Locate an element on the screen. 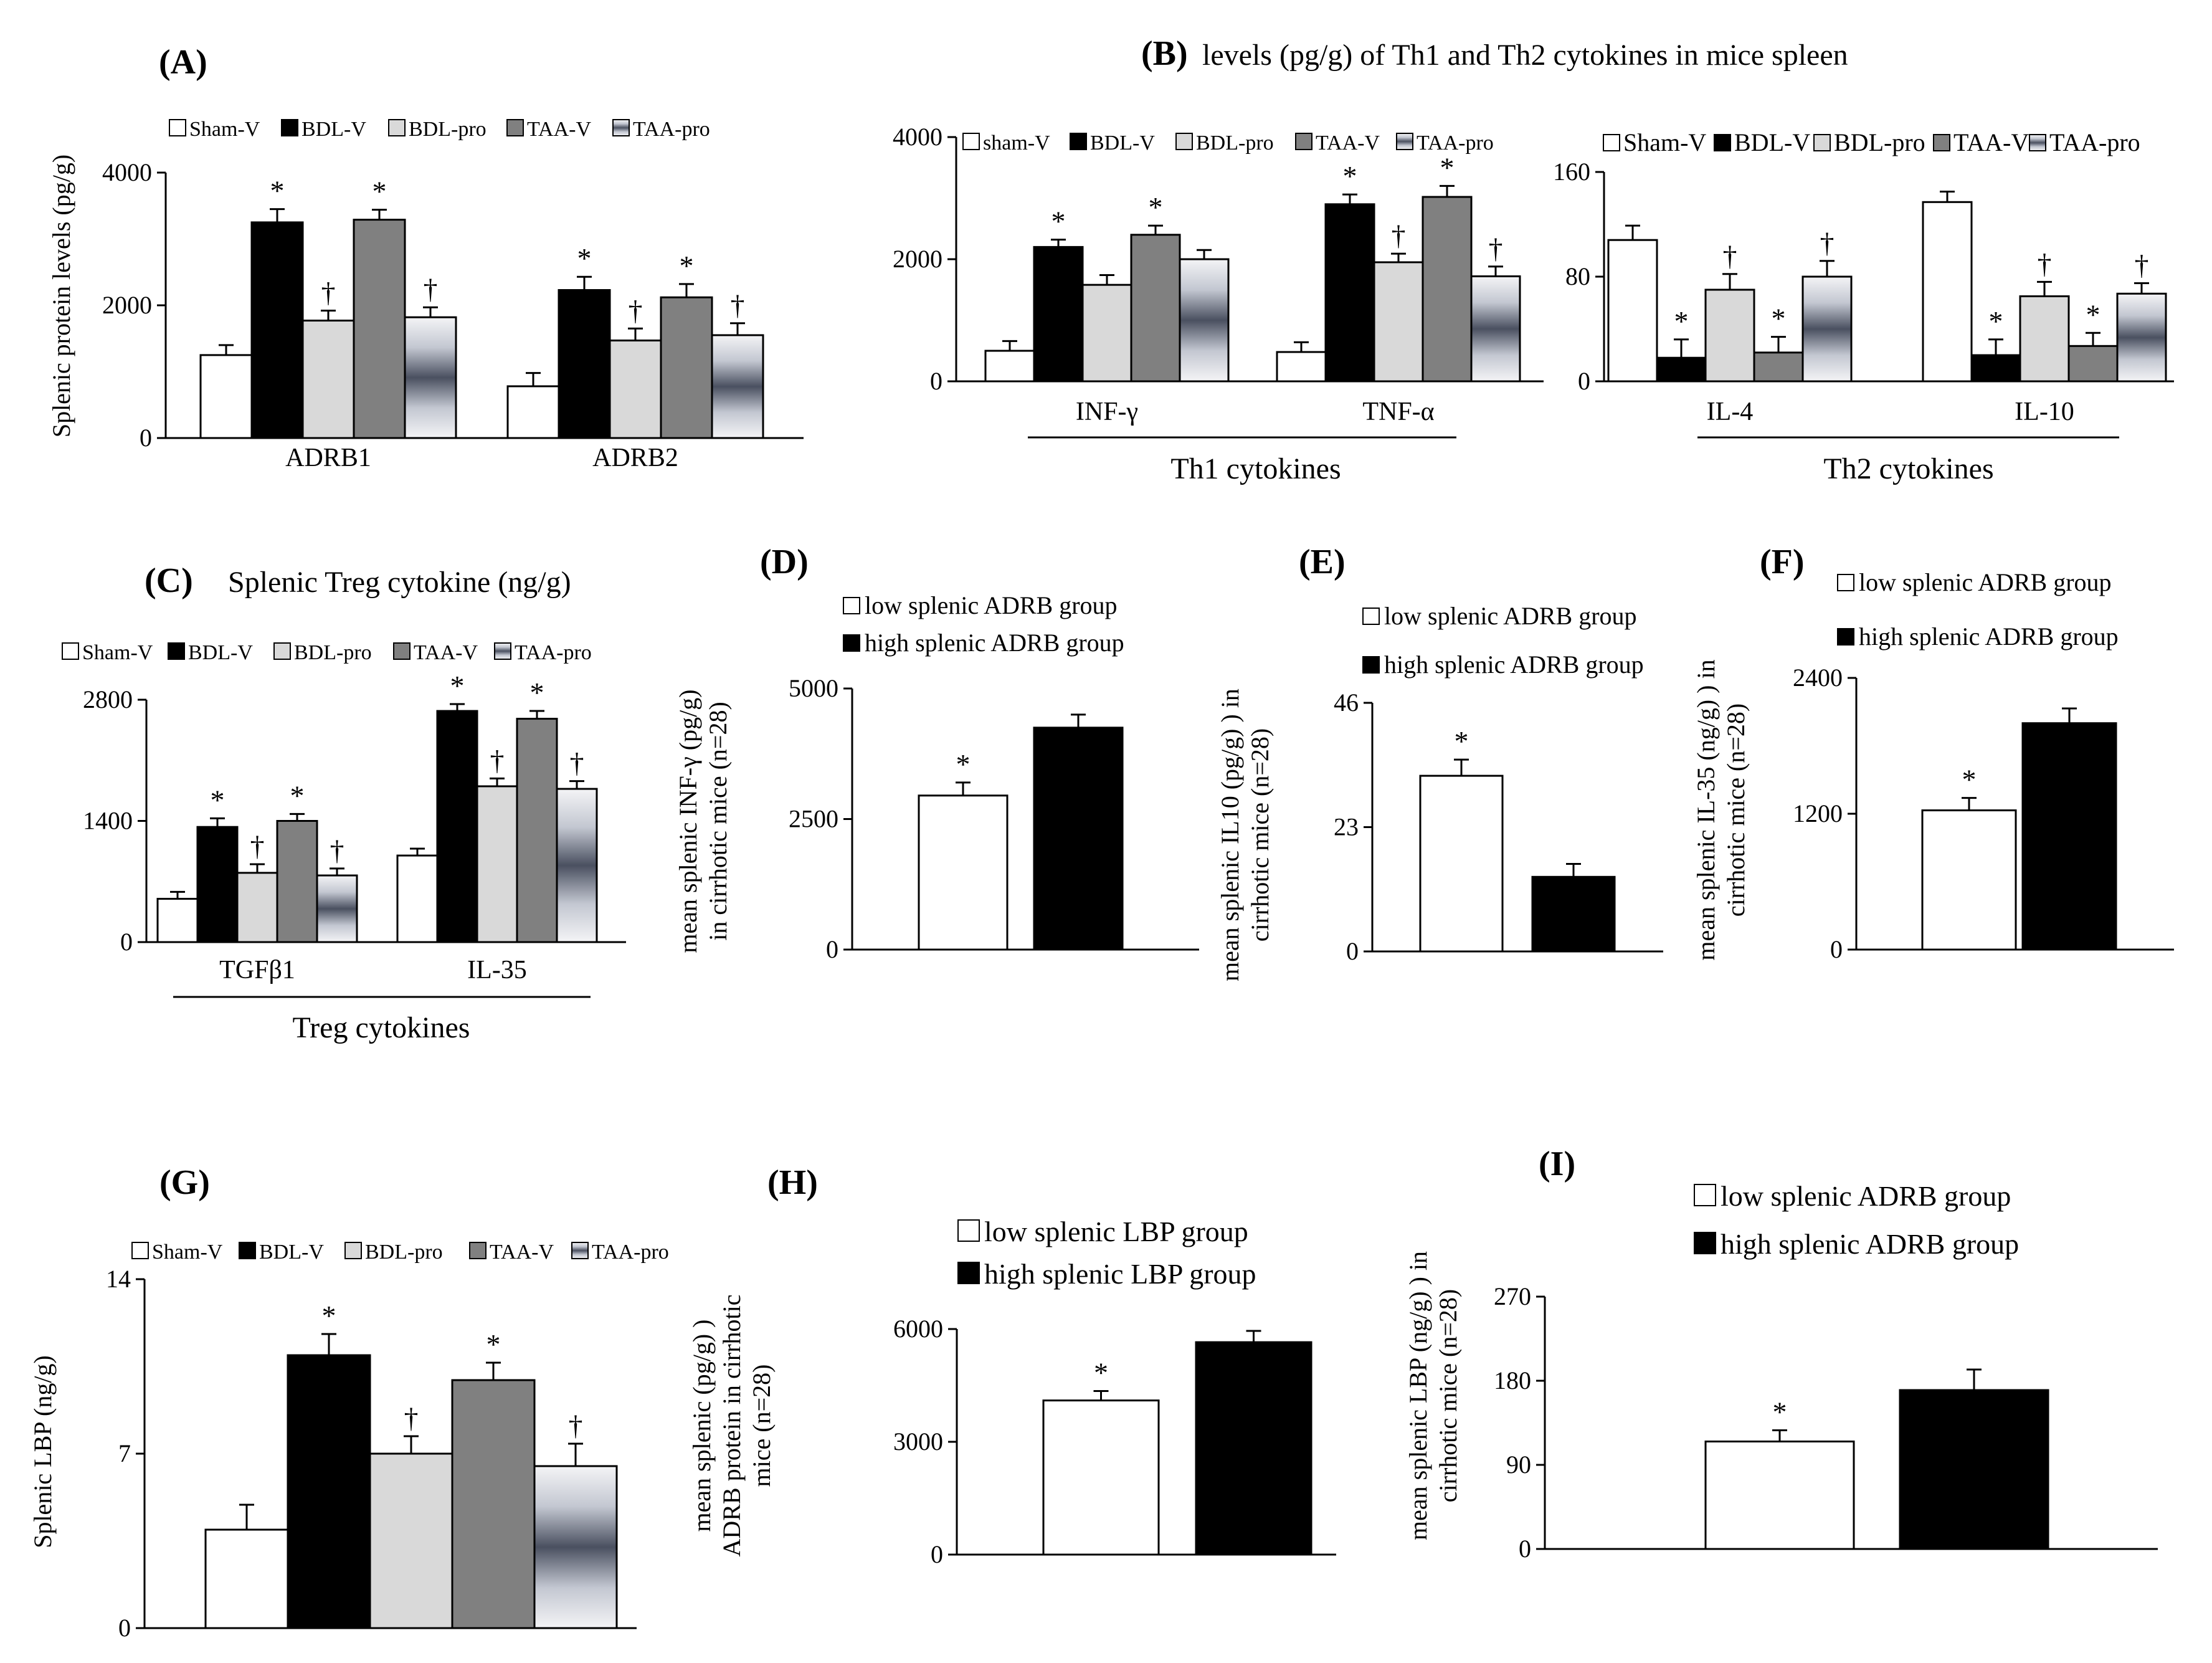 The width and height of the screenshot is (2212, 1663). y-axis-label: Splenic protein levels (pg/g) is located at coordinates (61, 296).